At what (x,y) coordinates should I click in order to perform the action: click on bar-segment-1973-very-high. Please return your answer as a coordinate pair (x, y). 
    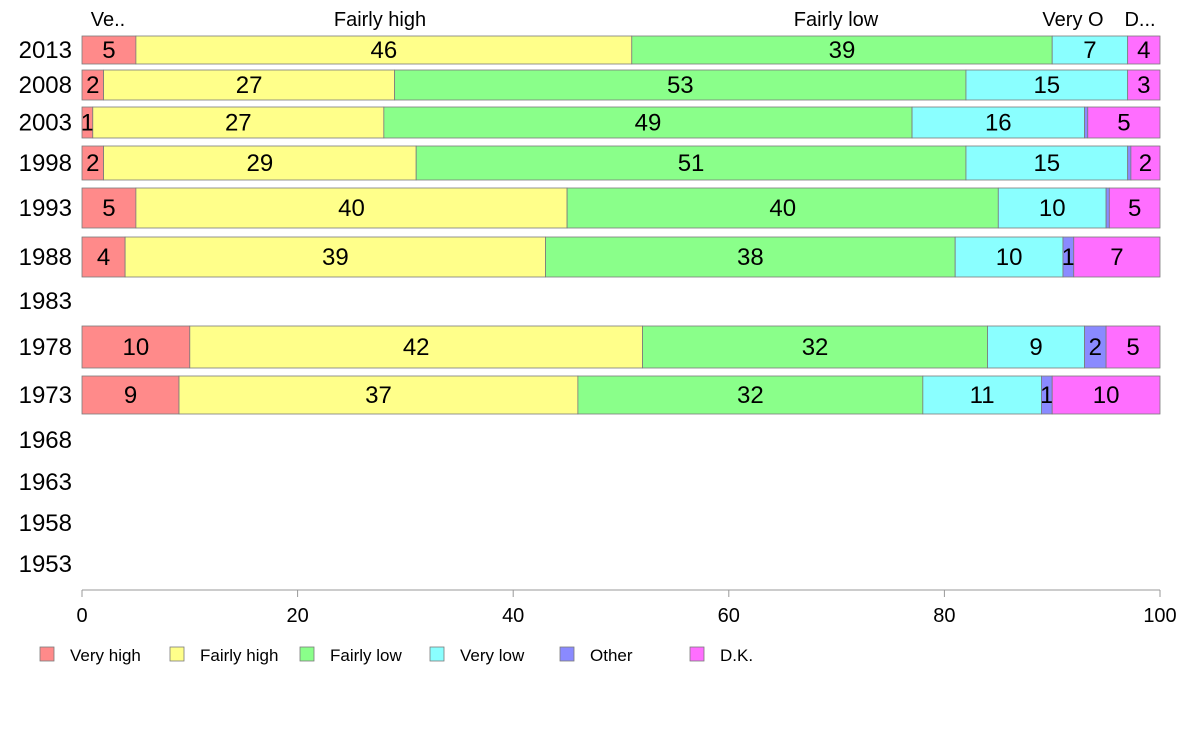
    Looking at the image, I should click on (130, 395).